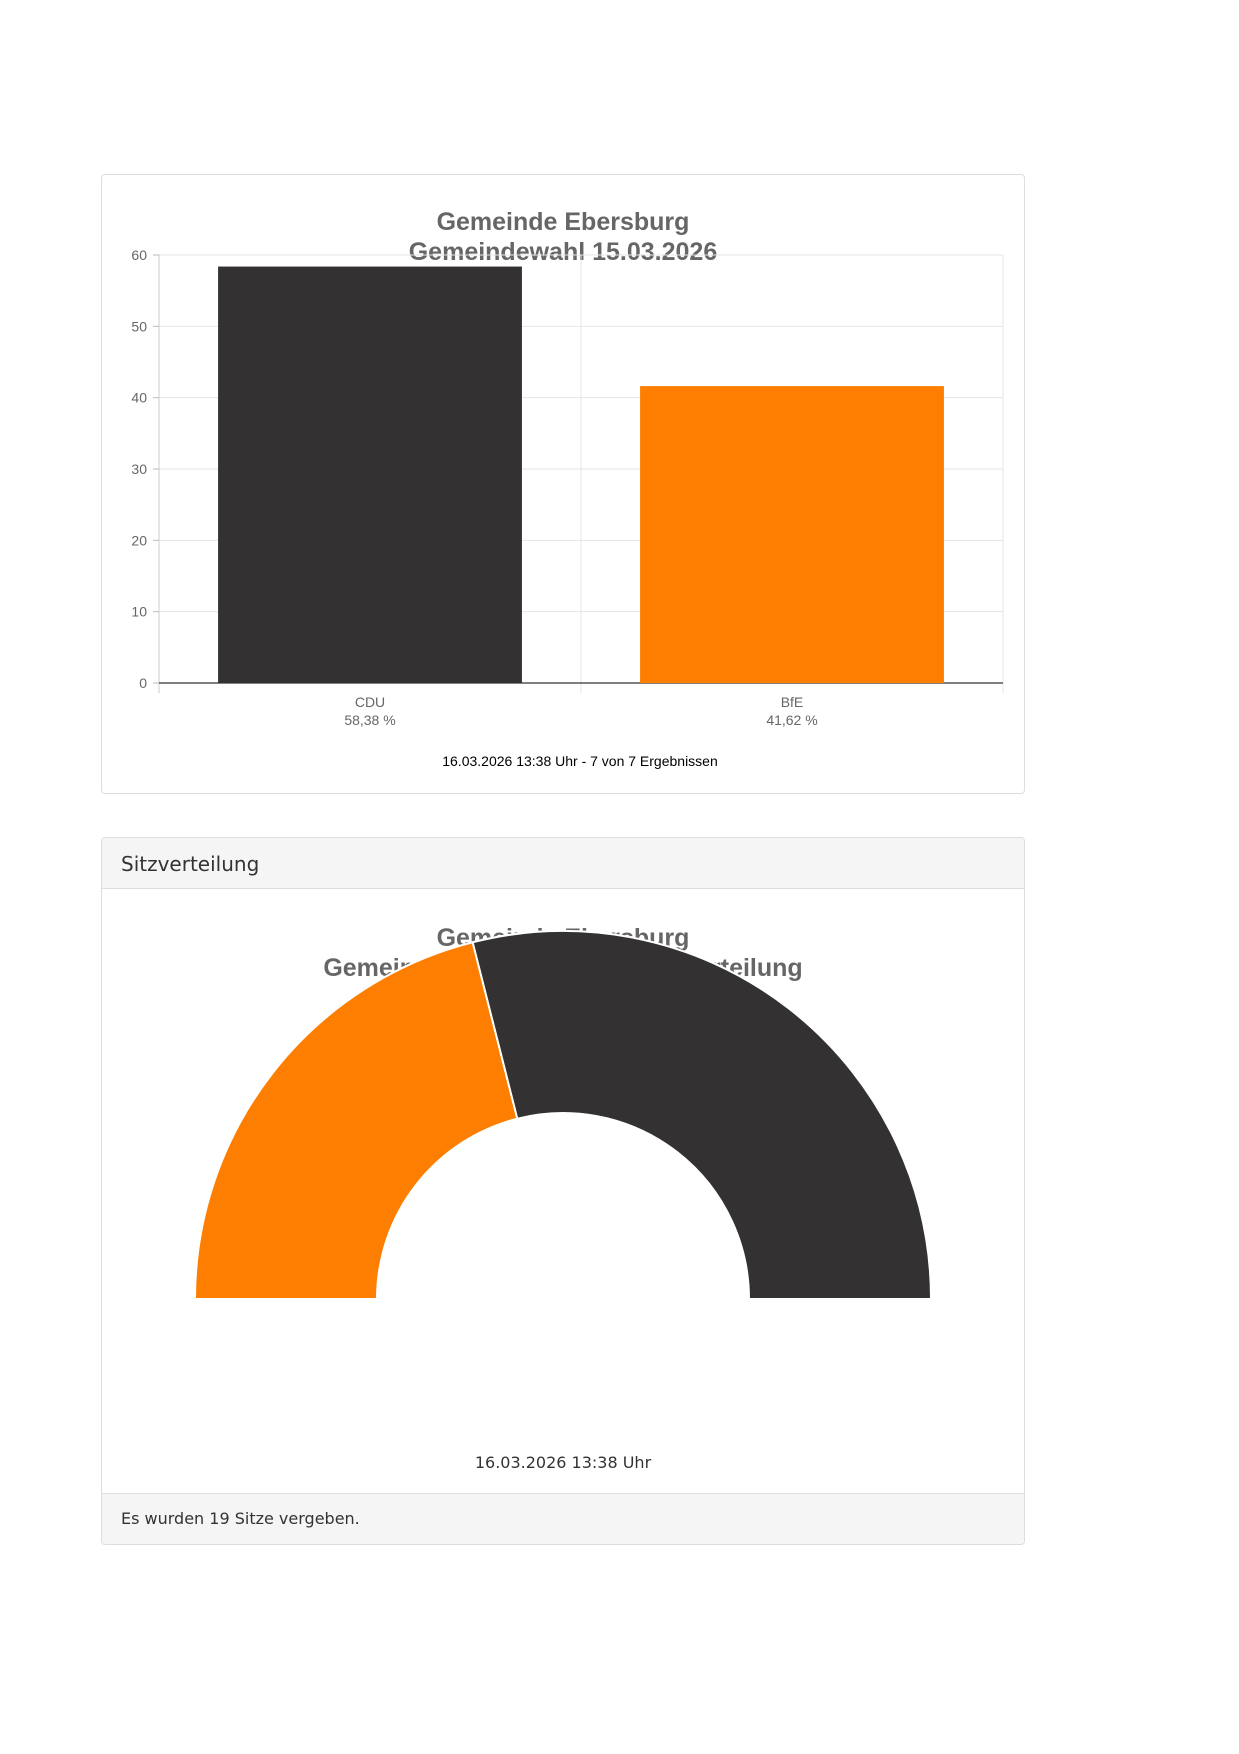 The image size is (1239, 1754). Describe the element at coordinates (563, 1462) in the screenshot. I see `seat-chart-footer: 16.03.2026 13:38 Uhr` at that location.